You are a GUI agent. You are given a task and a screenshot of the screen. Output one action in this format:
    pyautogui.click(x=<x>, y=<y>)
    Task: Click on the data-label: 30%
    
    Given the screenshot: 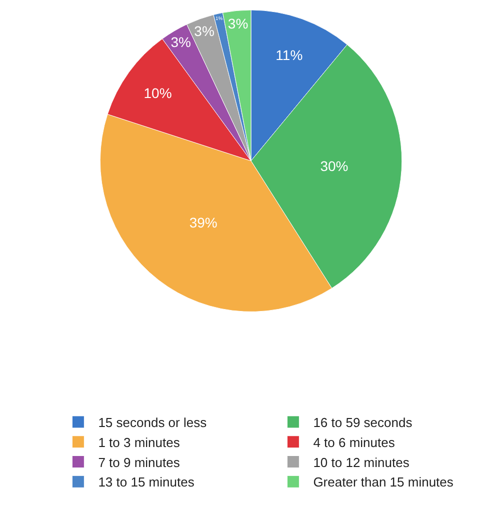 What is the action you would take?
    pyautogui.click(x=334, y=166)
    